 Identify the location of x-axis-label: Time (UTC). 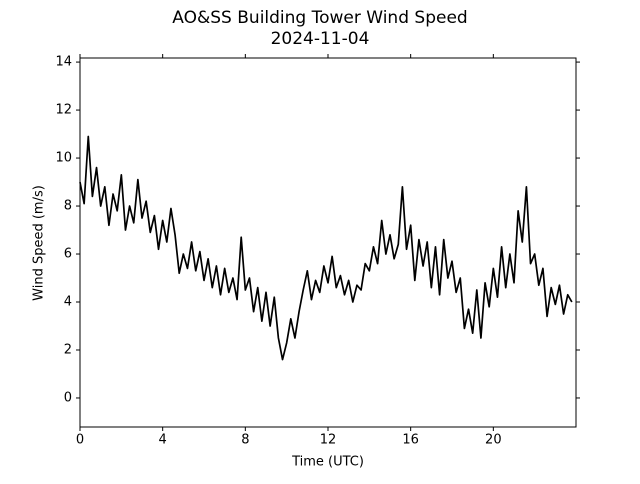
(327, 462).